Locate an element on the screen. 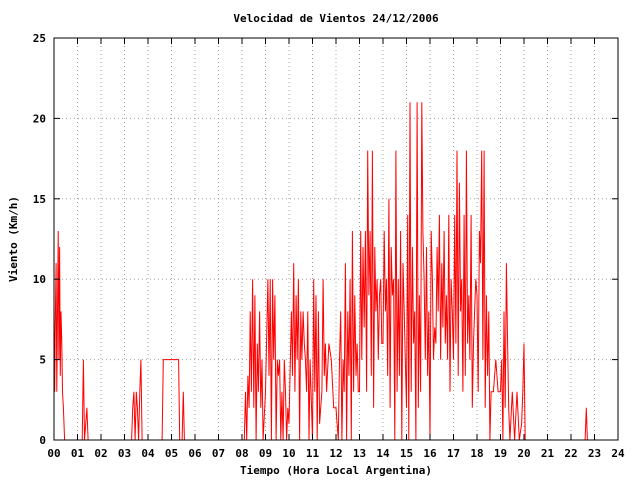 The width and height of the screenshot is (640, 480). x-tick-label: 10 is located at coordinates (288, 453).